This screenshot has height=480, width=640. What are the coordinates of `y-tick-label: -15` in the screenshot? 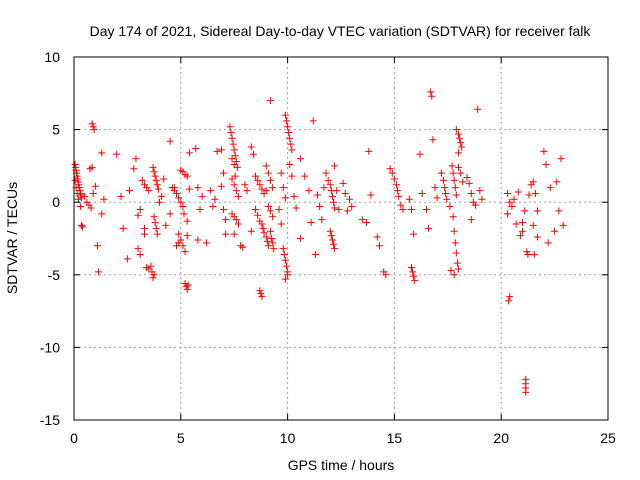 It's located at (50, 420).